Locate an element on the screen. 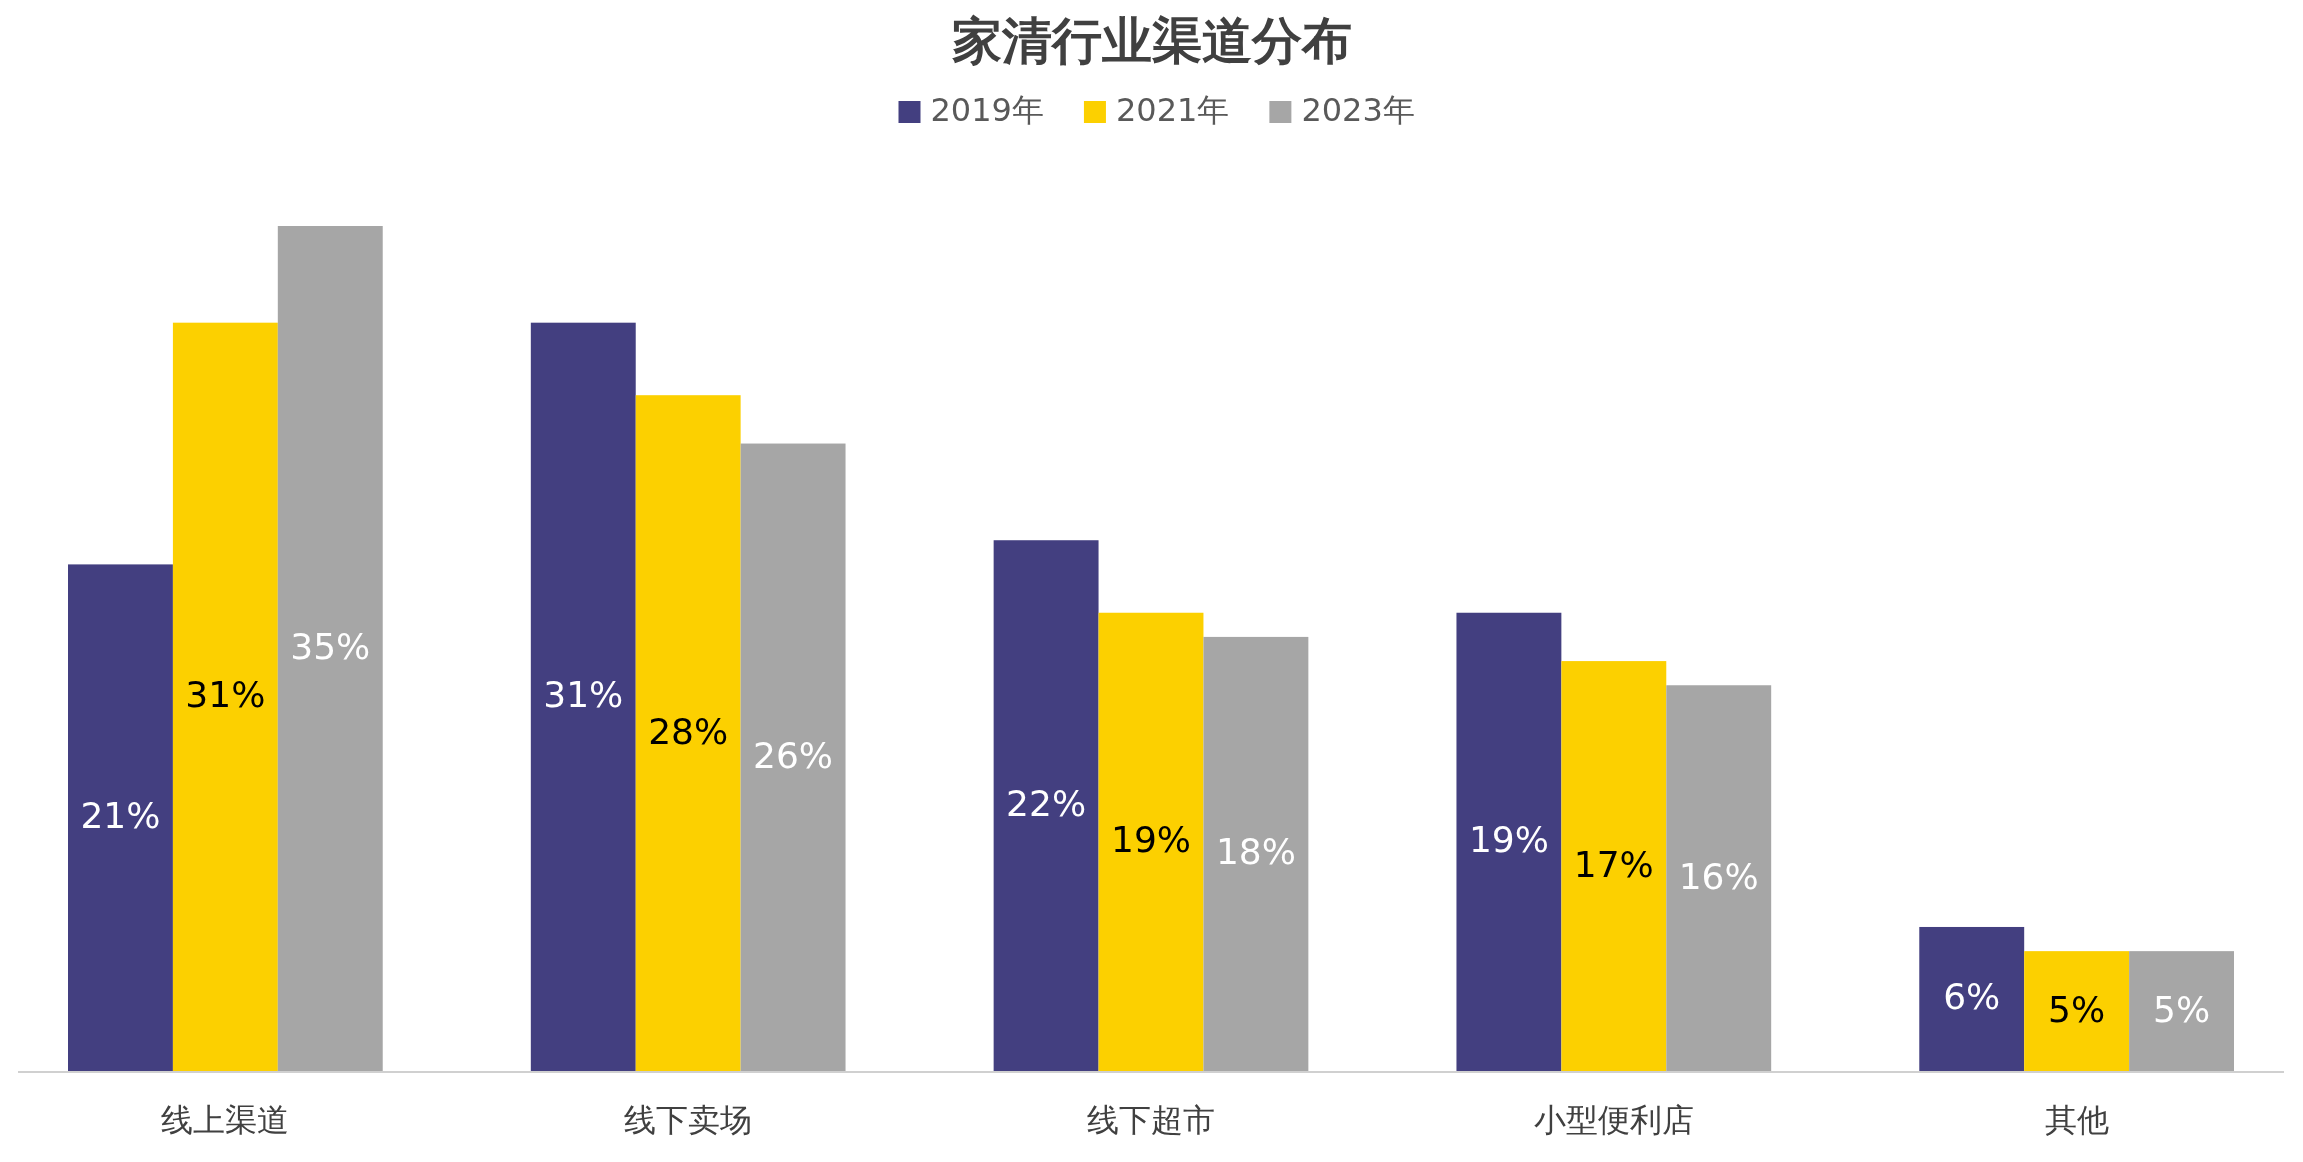  x-tick-label: 线上渠道 is located at coordinates (225, 1120).